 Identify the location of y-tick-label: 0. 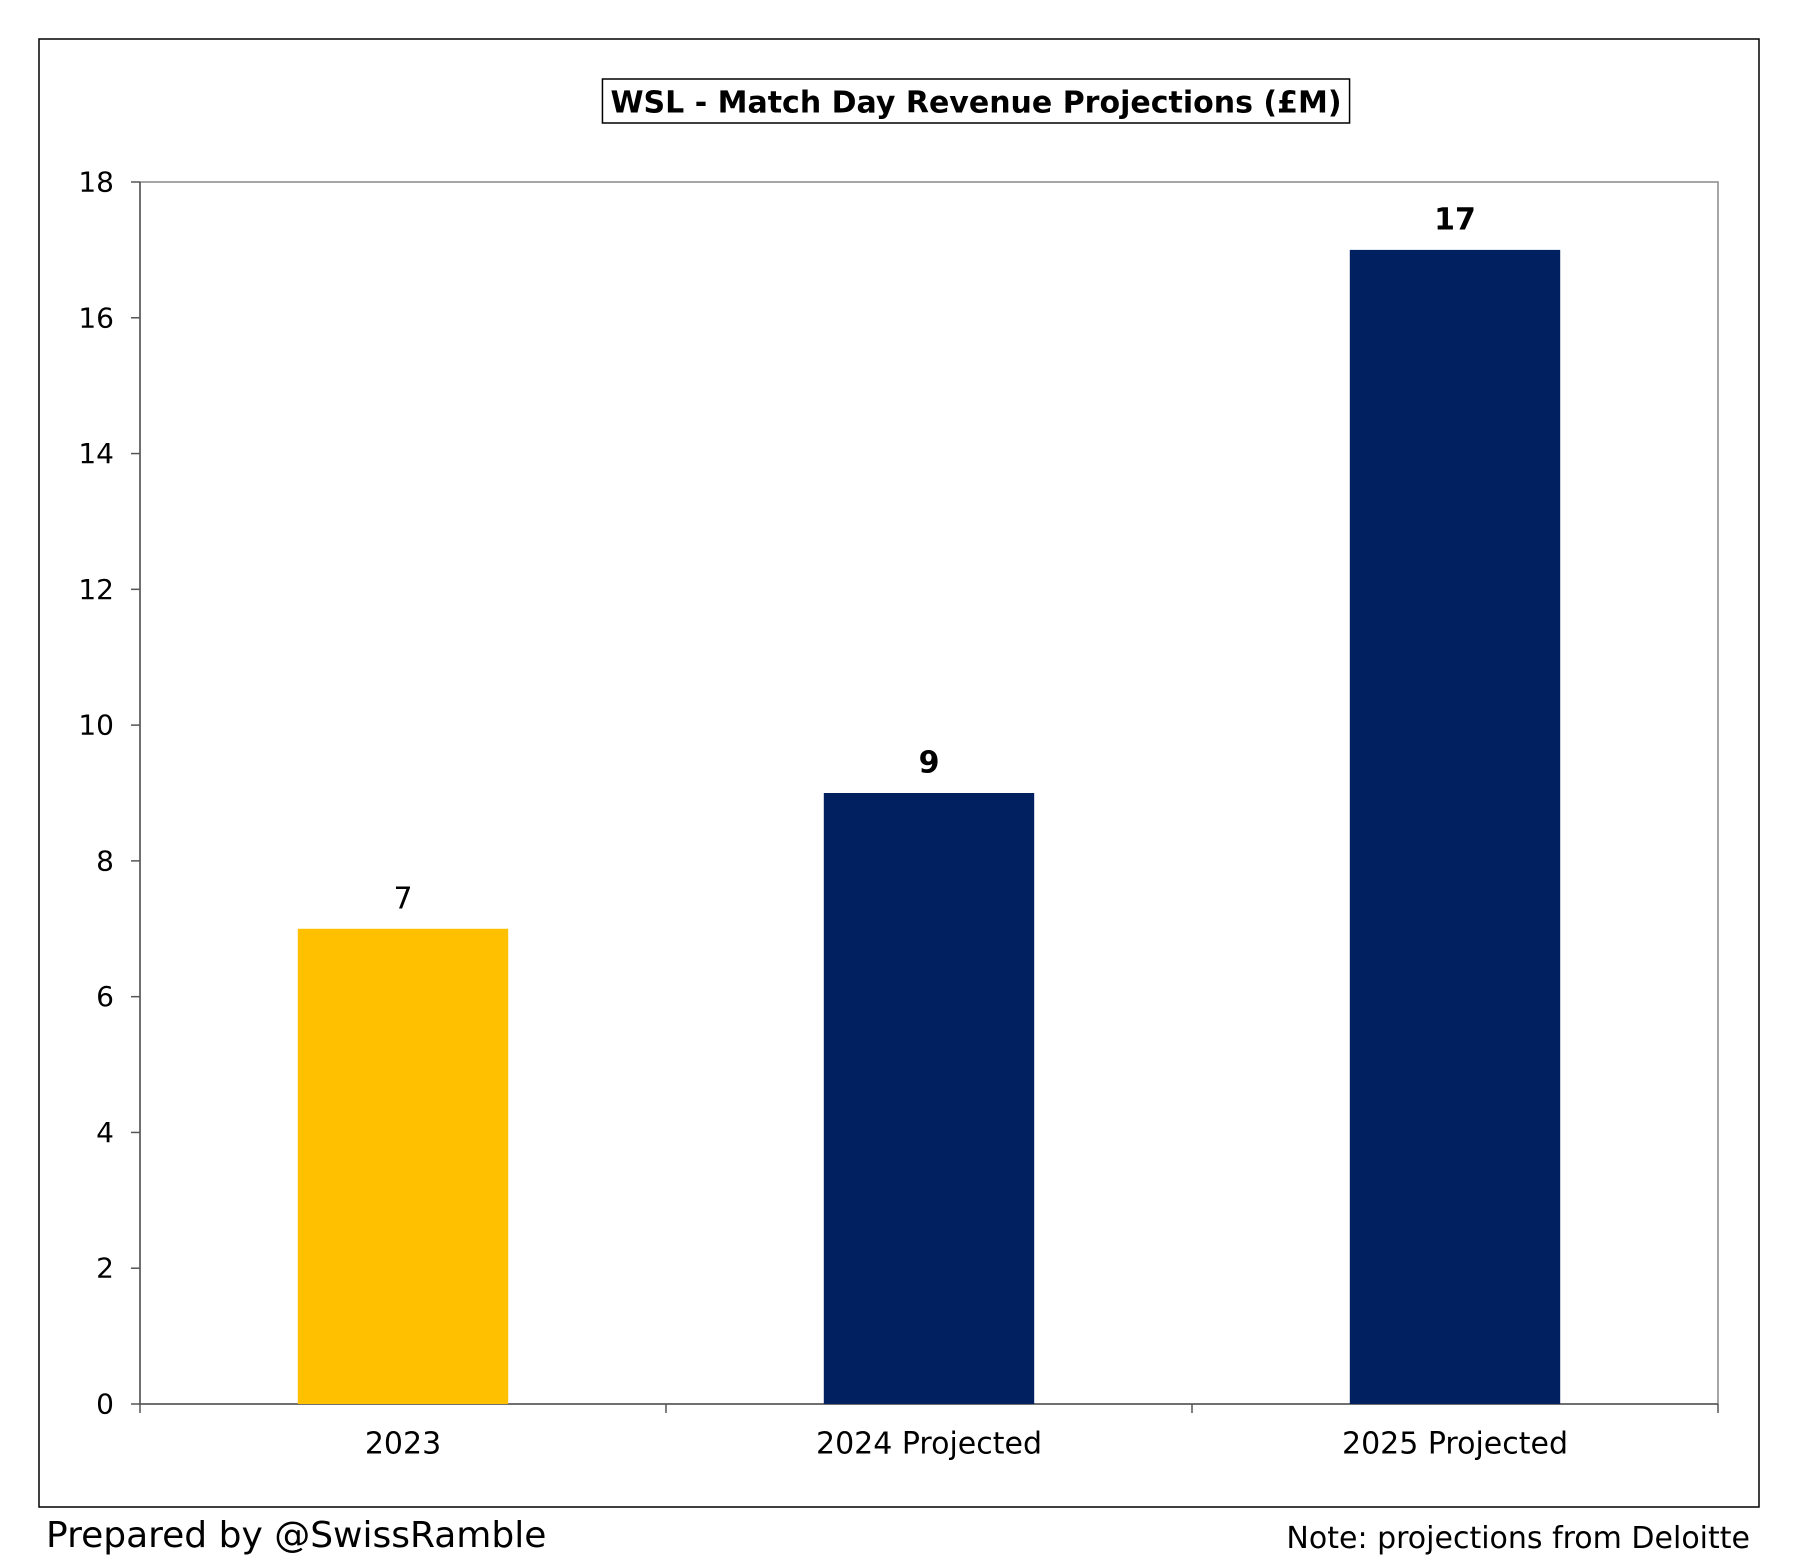
(105, 1404).